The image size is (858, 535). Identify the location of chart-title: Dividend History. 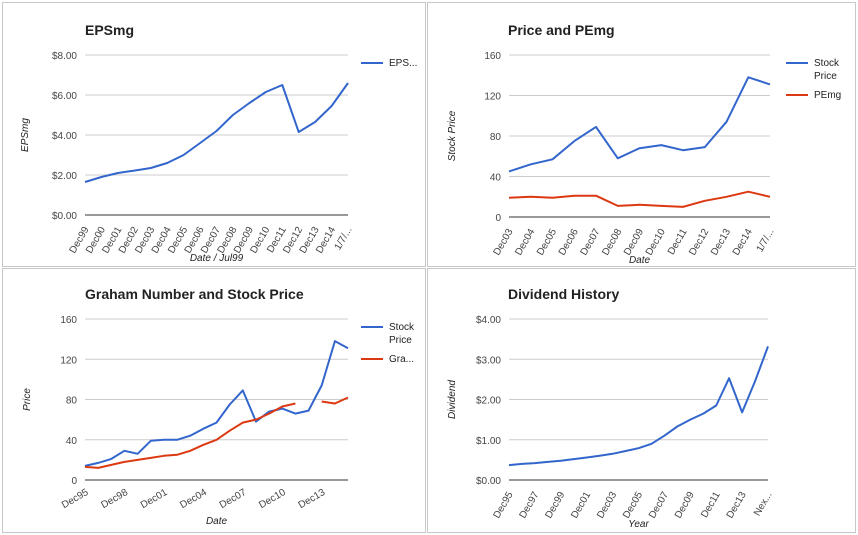
(563, 294).